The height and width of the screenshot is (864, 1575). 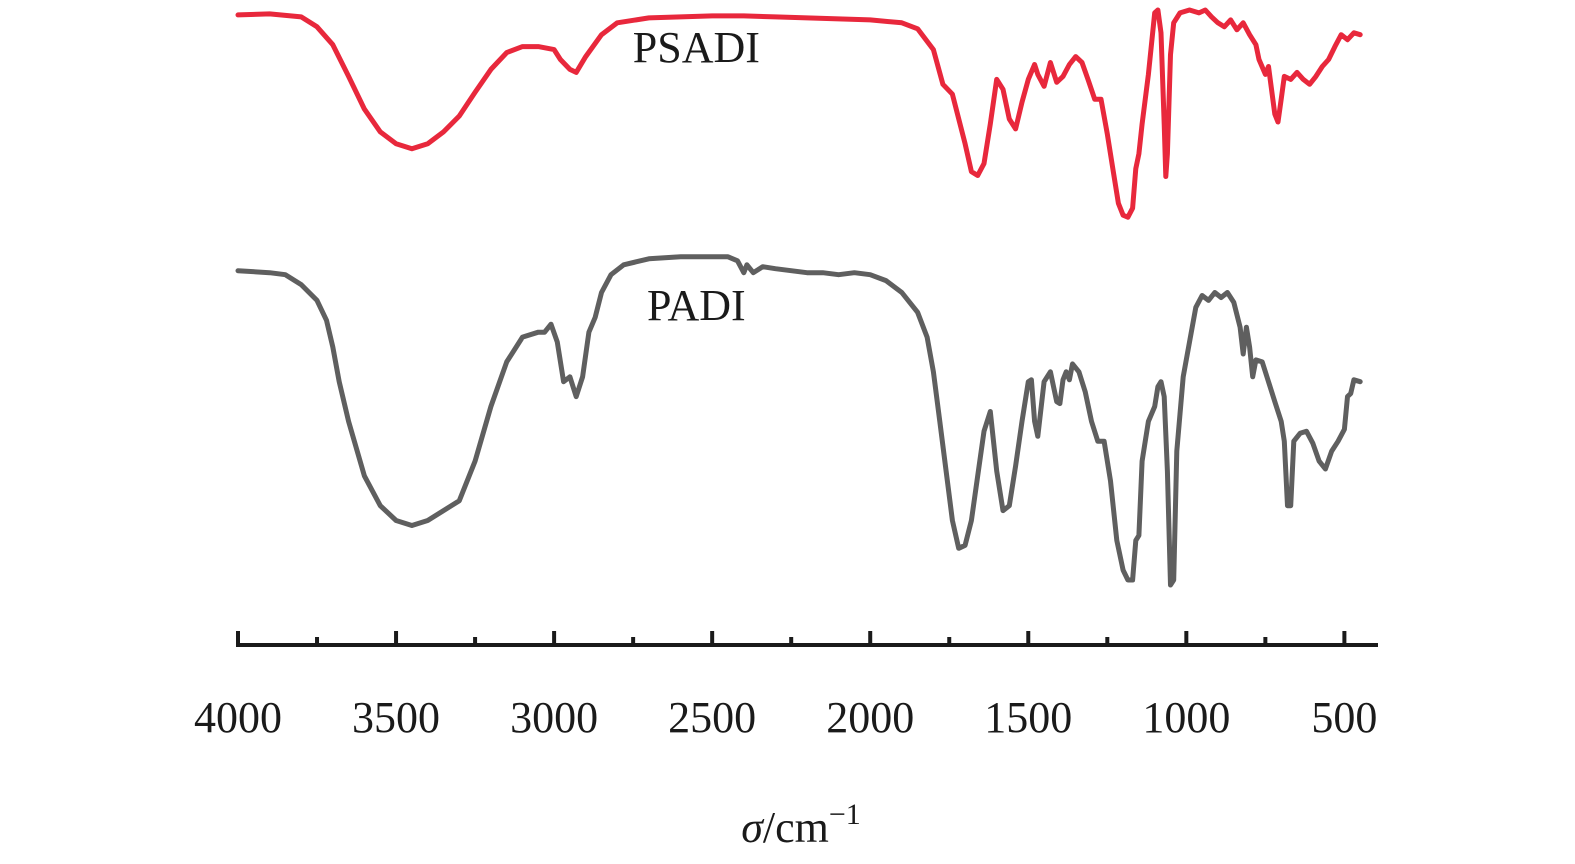 What do you see at coordinates (796, 827) in the screenshot?
I see `x-axis-title-unit: /cm` at bounding box center [796, 827].